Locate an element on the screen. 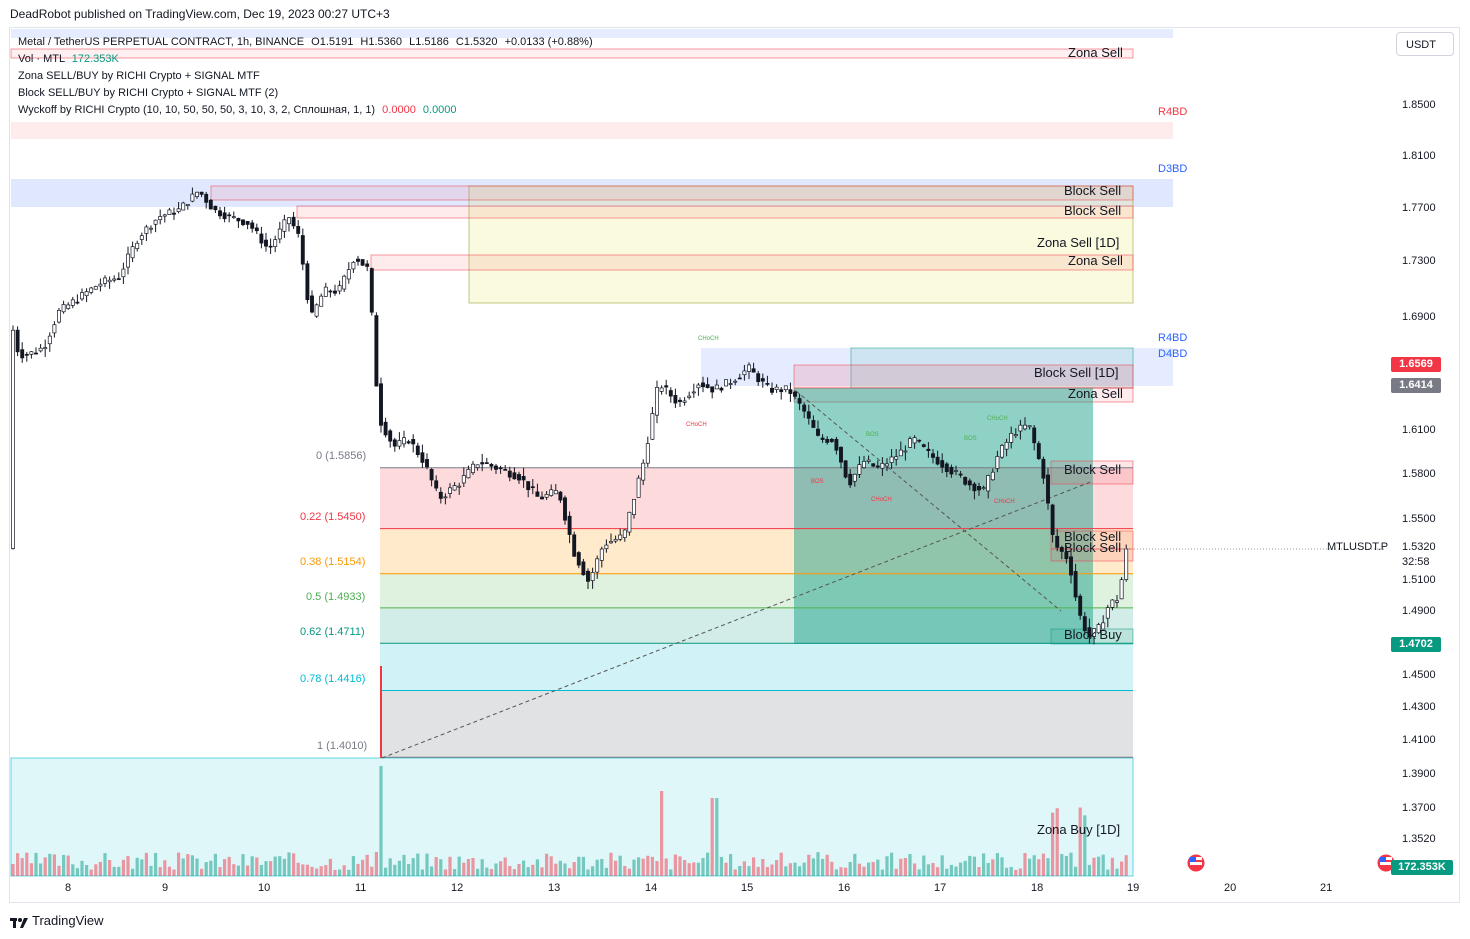  symbol-axis-tag: MTLUSDT.P is located at coordinates (1358, 547).